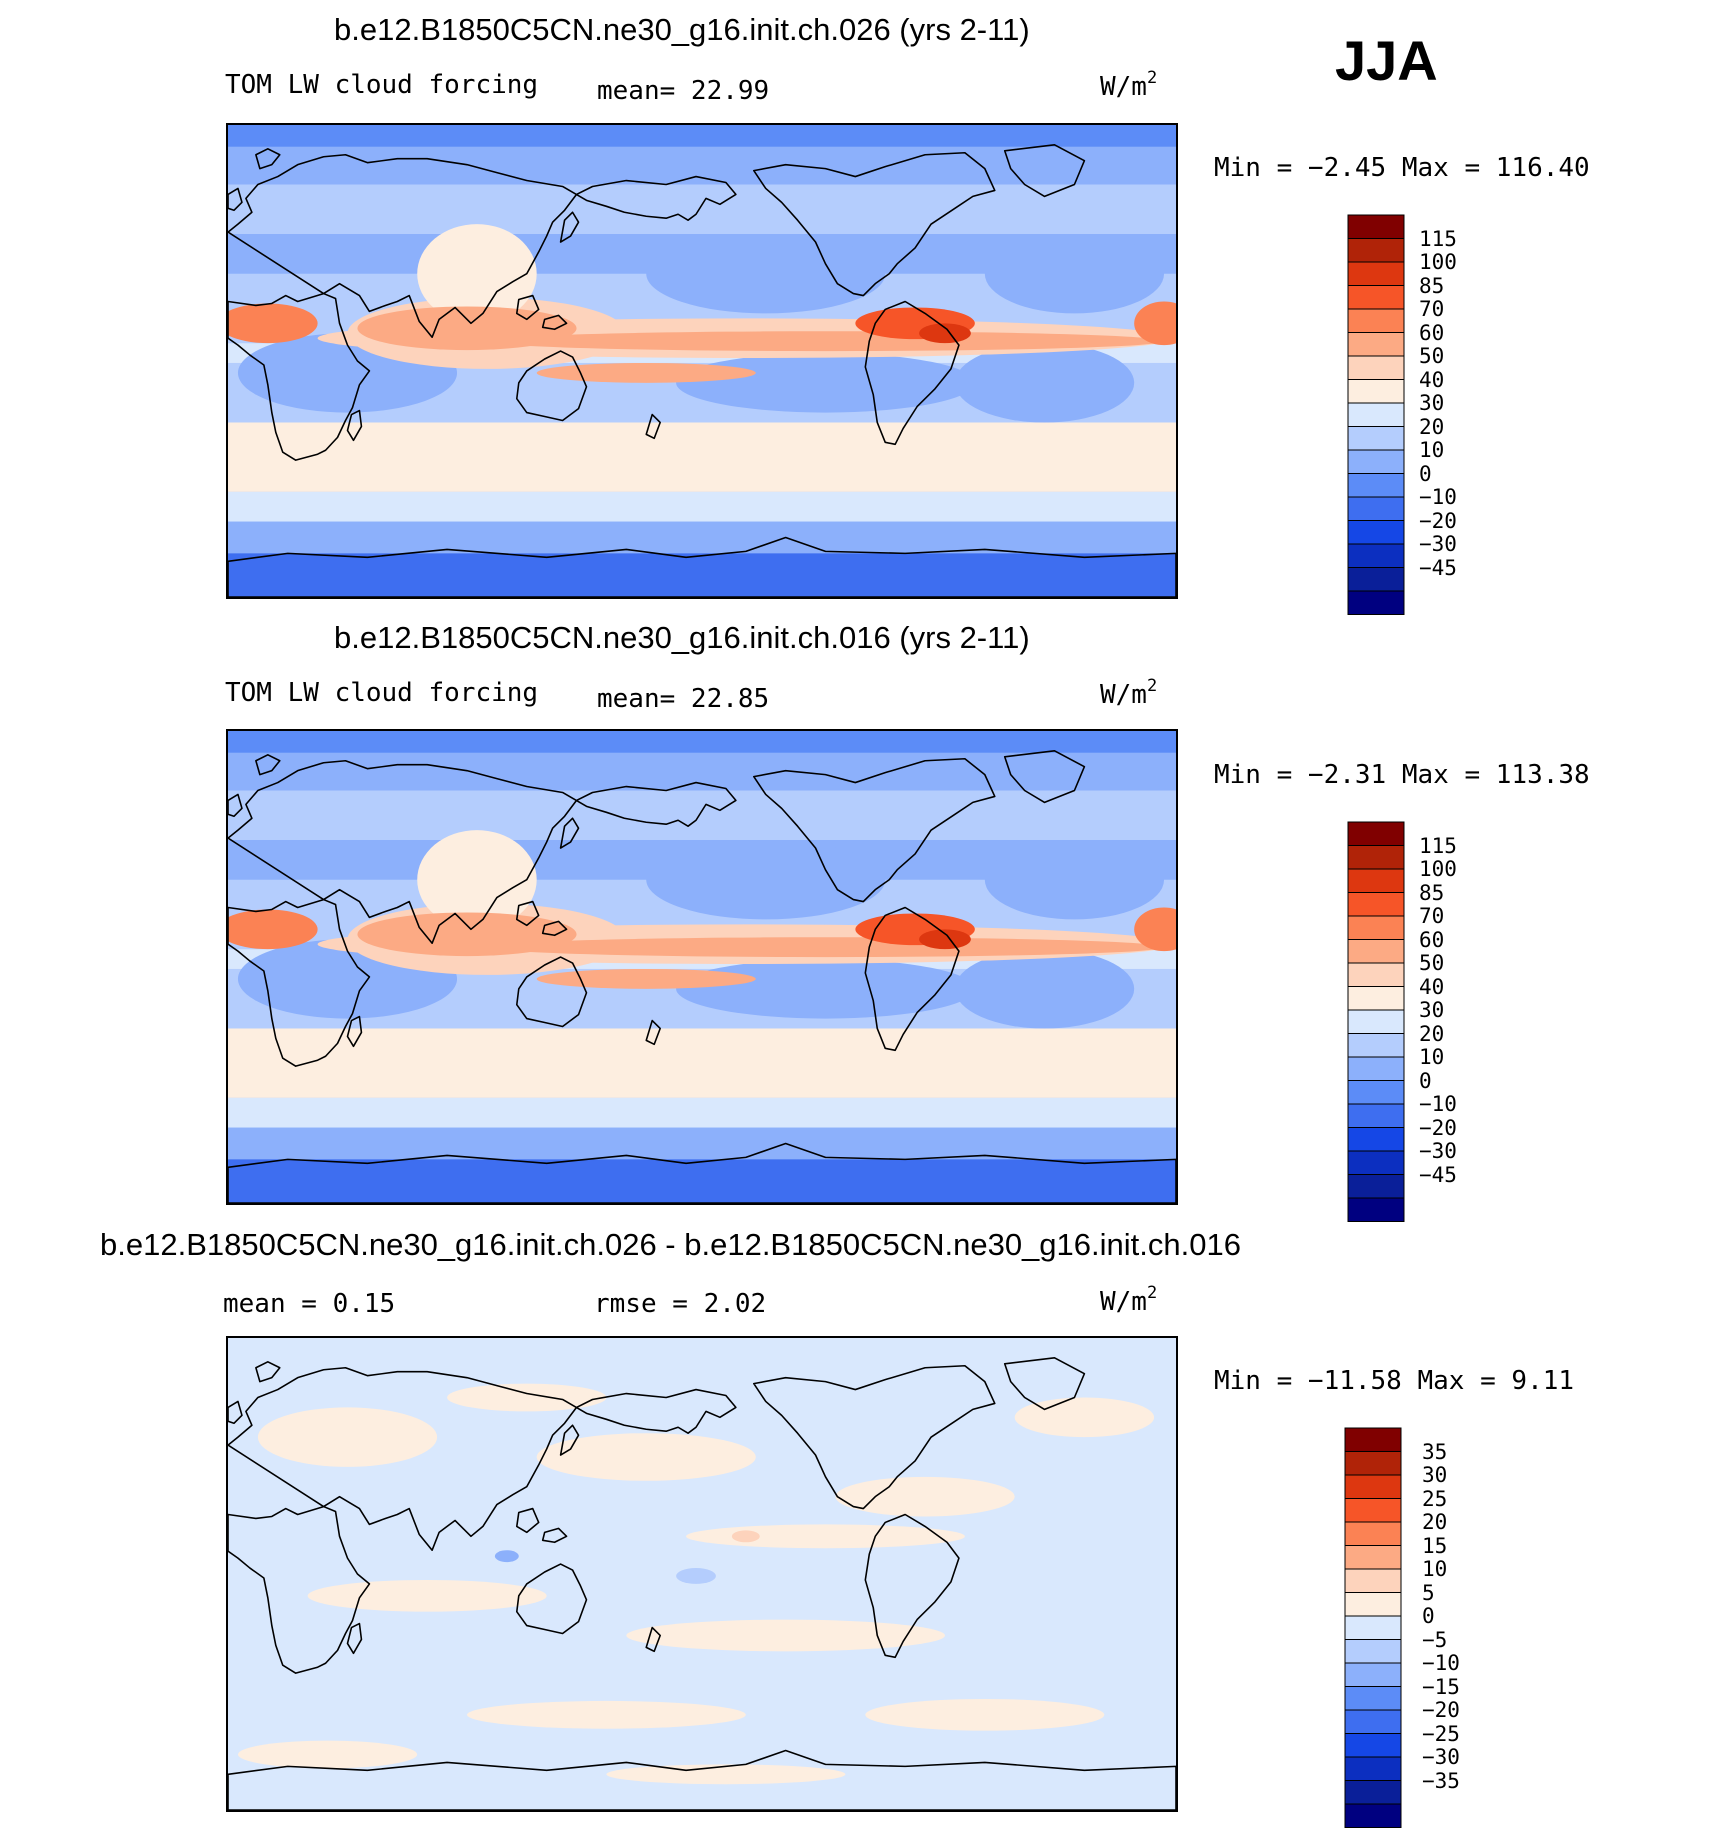 The height and width of the screenshot is (1831, 1710). I want to click on panel-2-variable-label: TOM LW cloud forcing, so click(382, 693).